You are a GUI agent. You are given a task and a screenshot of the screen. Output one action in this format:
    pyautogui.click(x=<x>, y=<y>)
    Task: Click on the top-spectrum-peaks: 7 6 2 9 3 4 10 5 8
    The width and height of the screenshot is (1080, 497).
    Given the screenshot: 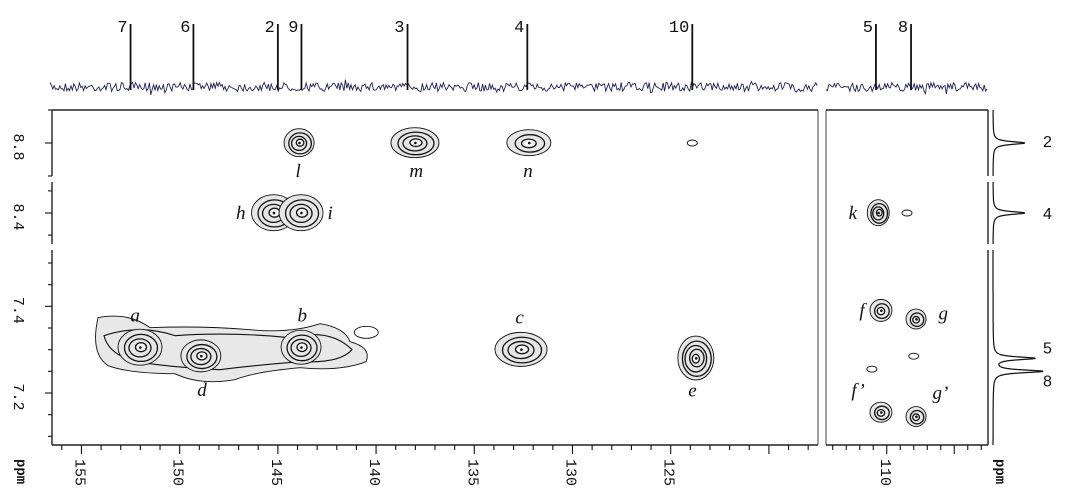 What is the action you would take?
    pyautogui.click(x=514, y=54)
    